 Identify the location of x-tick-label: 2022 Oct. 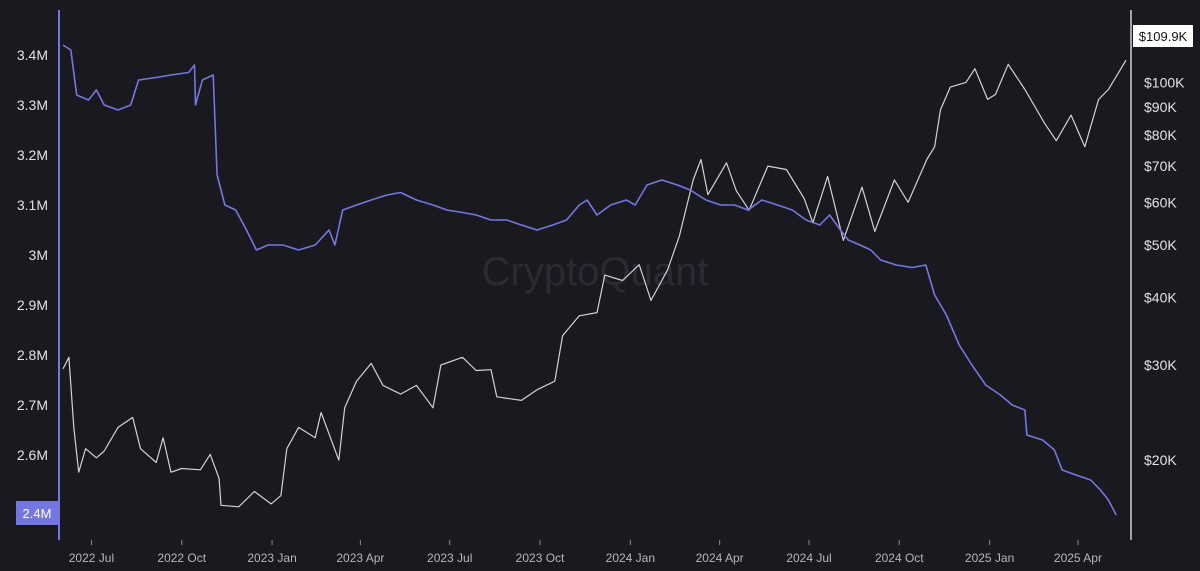
(181, 558).